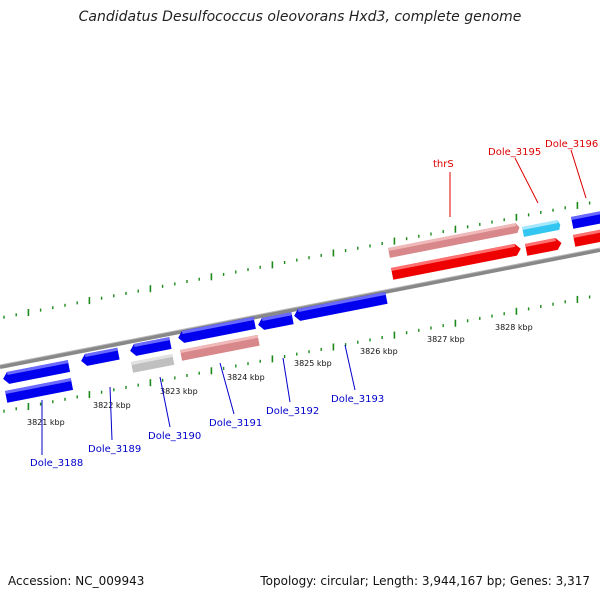 The width and height of the screenshot is (600, 600). I want to click on gene-label-dole-3189: Dole_3189, so click(114, 449).